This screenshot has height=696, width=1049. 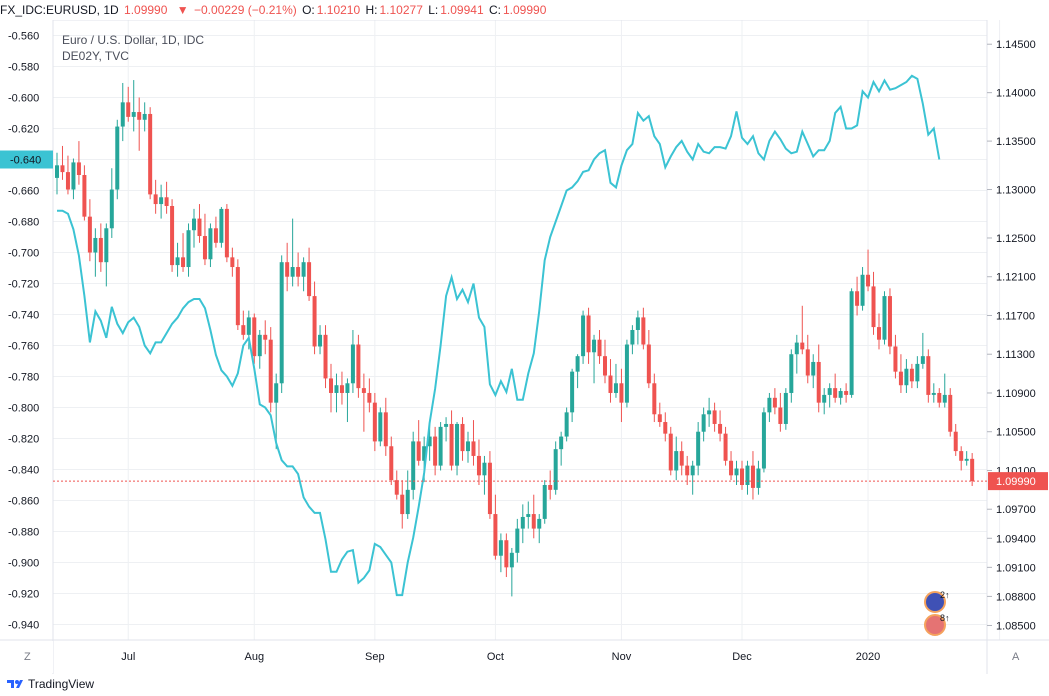 I want to click on main-series-legend: Euro / U.S. Dollar, 1D, IDC, so click(x=133, y=40).